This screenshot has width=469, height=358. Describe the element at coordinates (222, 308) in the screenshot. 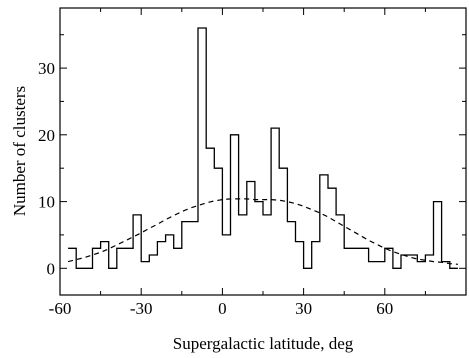

I see `x-tick-label: 0` at that location.